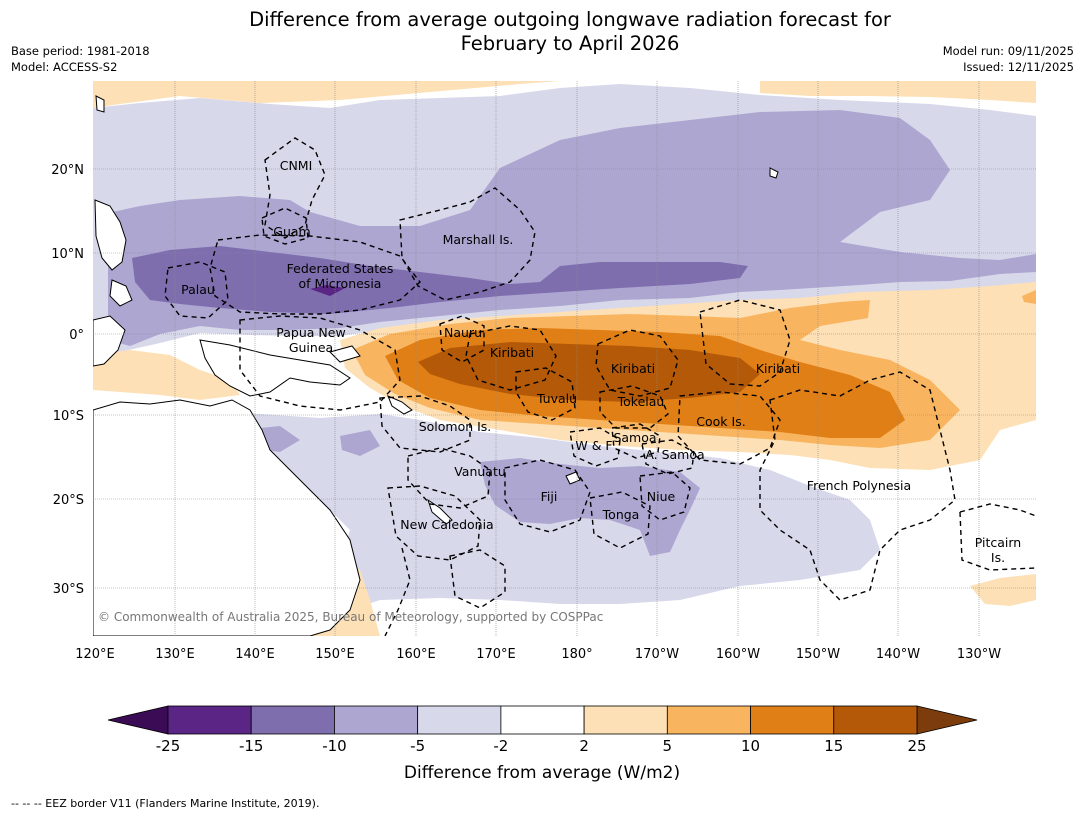  I want to click on eez-kiribati-c, so click(637, 363).